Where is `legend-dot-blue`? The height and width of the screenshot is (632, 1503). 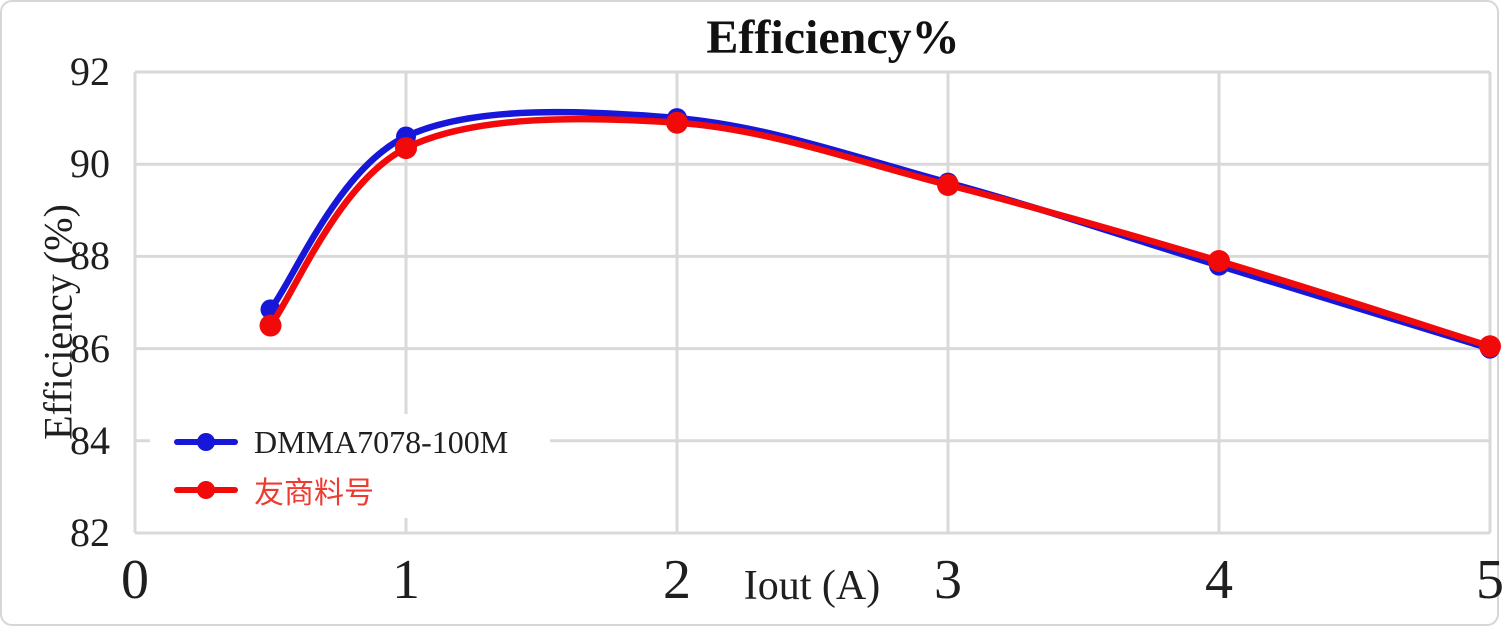
legend-dot-blue is located at coordinates (206, 442).